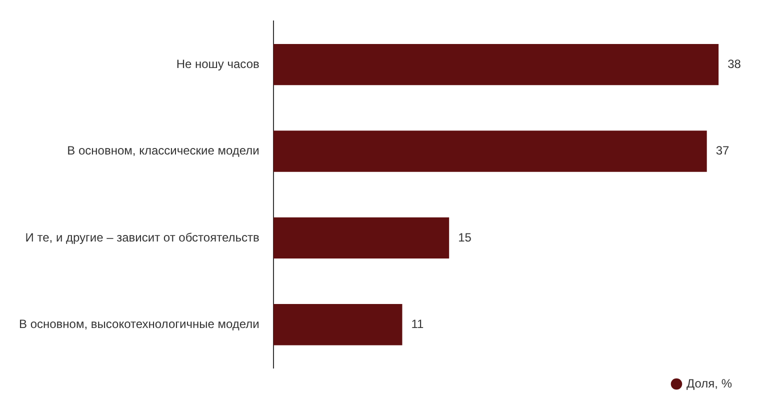 The height and width of the screenshot is (400, 777). Describe the element at coordinates (142, 237) in the screenshot. I see `y-tick-label: И те, и другие – зависит от обстоятельств` at that location.